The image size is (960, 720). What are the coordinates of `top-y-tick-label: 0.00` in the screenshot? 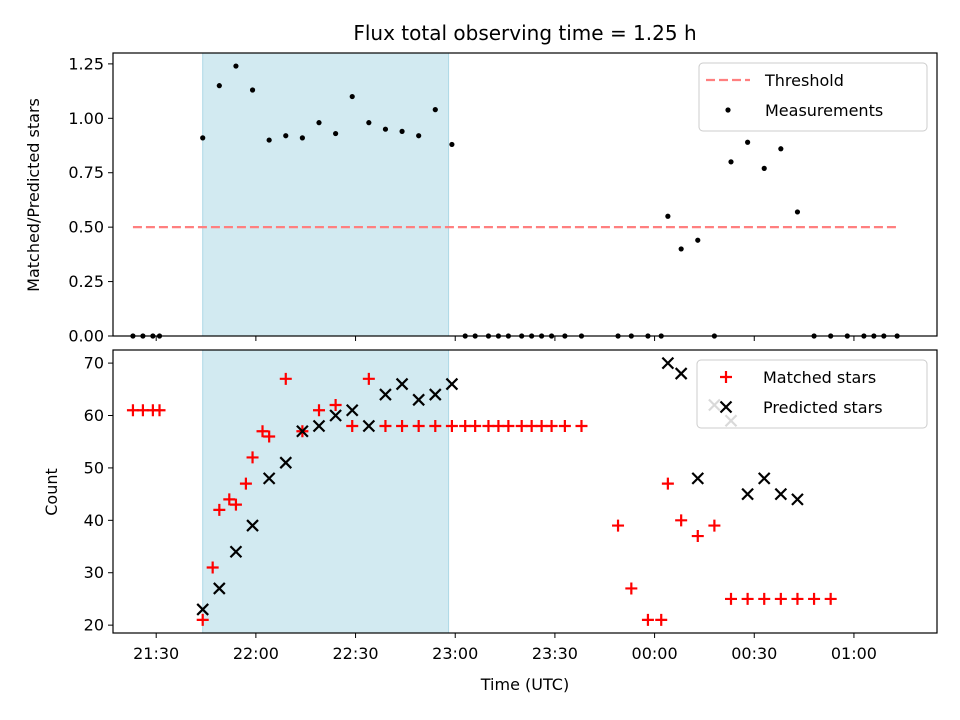 It's located at (86, 336).